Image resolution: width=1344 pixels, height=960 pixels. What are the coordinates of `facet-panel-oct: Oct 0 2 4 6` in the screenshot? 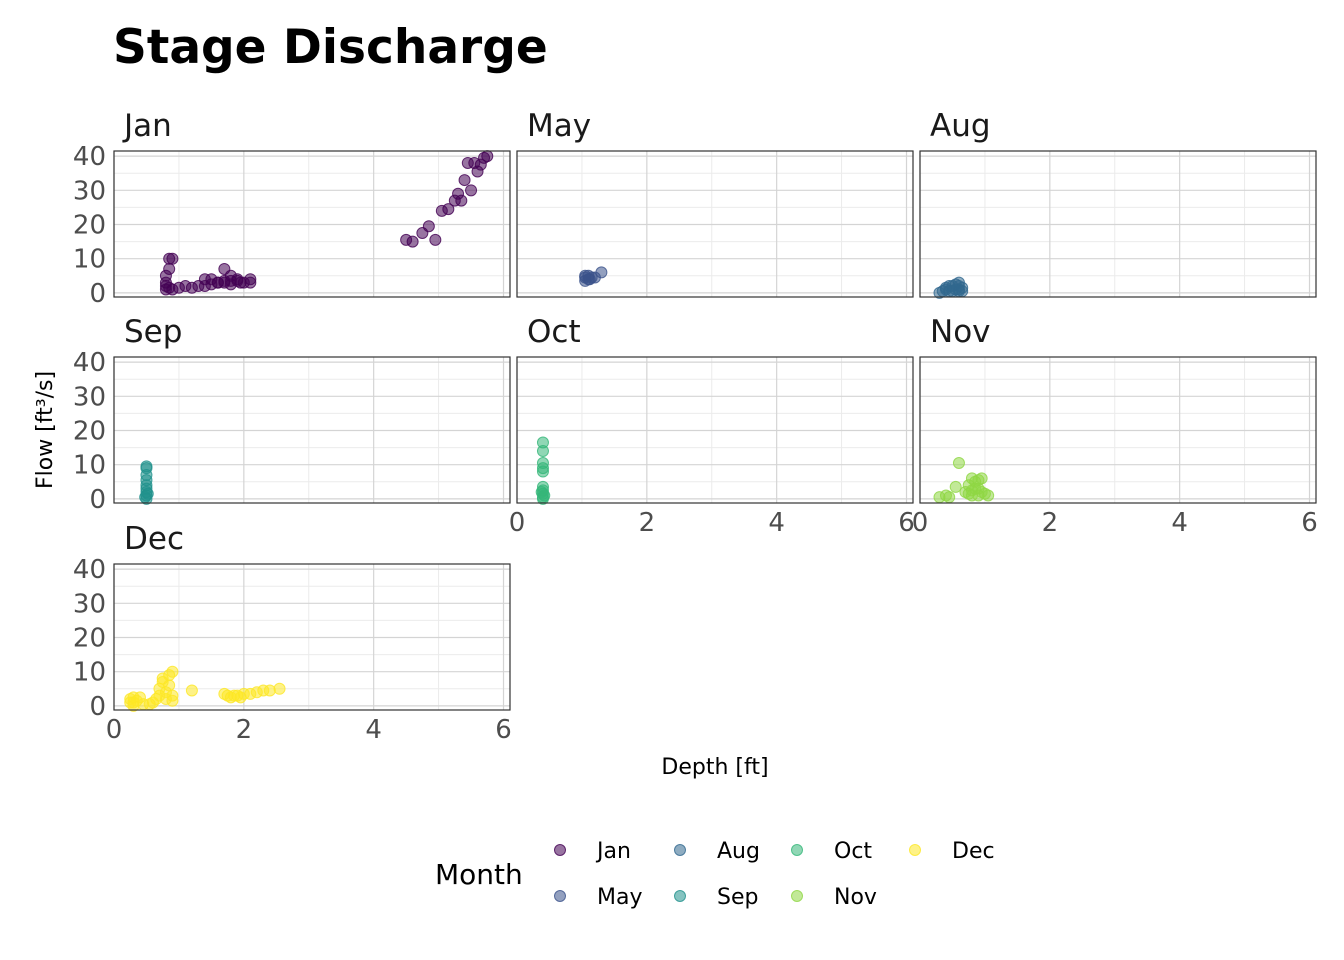 It's located at (712, 426).